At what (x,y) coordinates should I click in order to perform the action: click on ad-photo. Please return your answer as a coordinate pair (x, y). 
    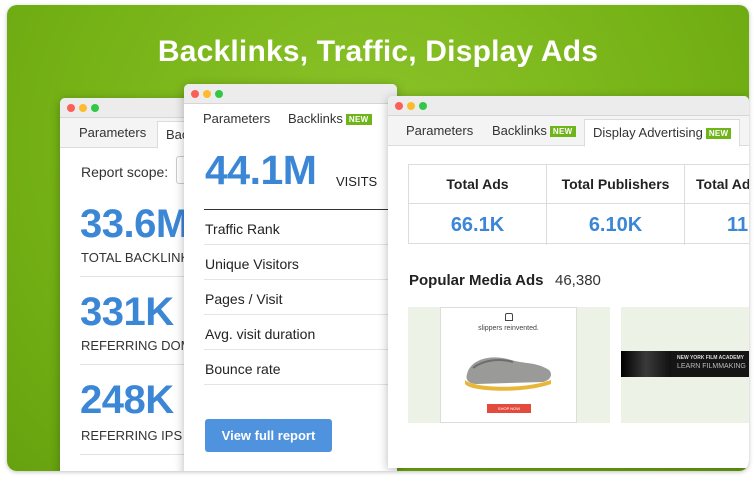
    Looking at the image, I should click on (646, 364).